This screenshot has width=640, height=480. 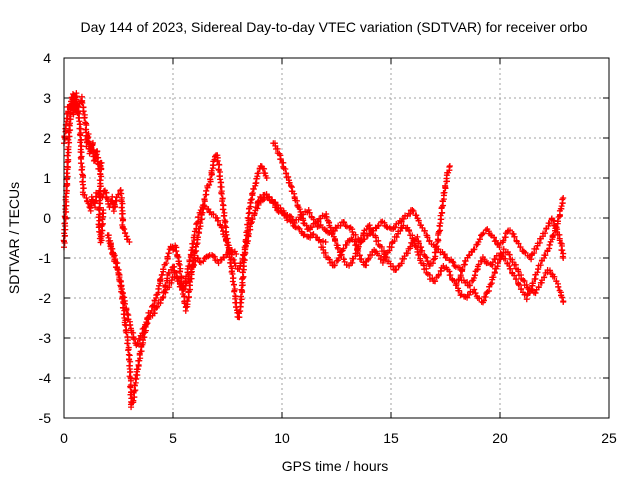 What do you see at coordinates (391, 438) in the screenshot?
I see `x-tick-label: 15` at bounding box center [391, 438].